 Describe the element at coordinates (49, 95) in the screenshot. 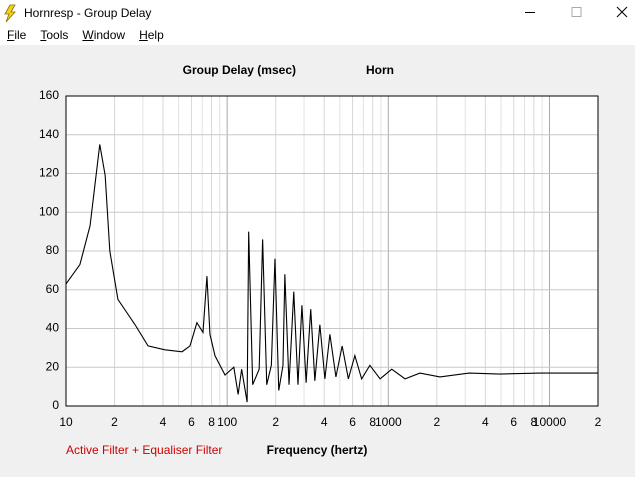

I see `y-tick-label: 160` at that location.